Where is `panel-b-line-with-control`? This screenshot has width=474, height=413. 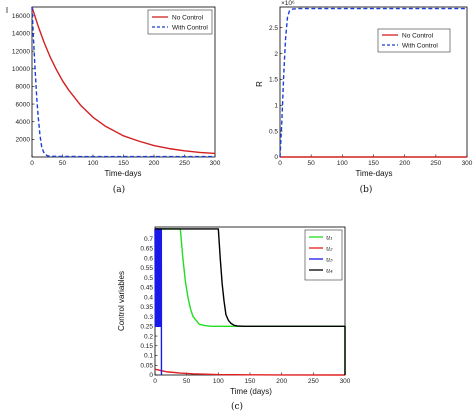 panel-b-line-with-control is located at coordinates (373, 82).